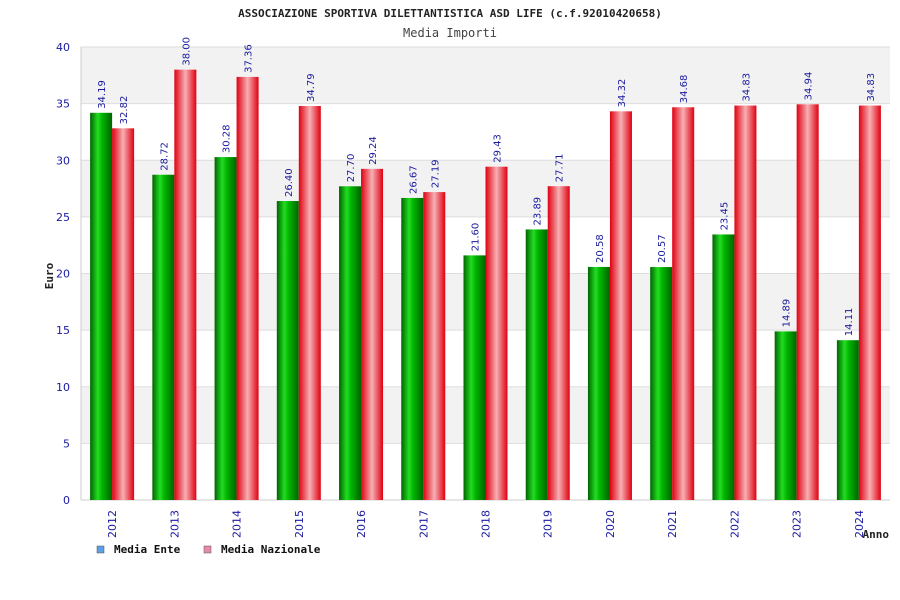 Image resolution: width=900 pixels, height=600 pixels. I want to click on x-tick-label: 2013, so click(174, 524).